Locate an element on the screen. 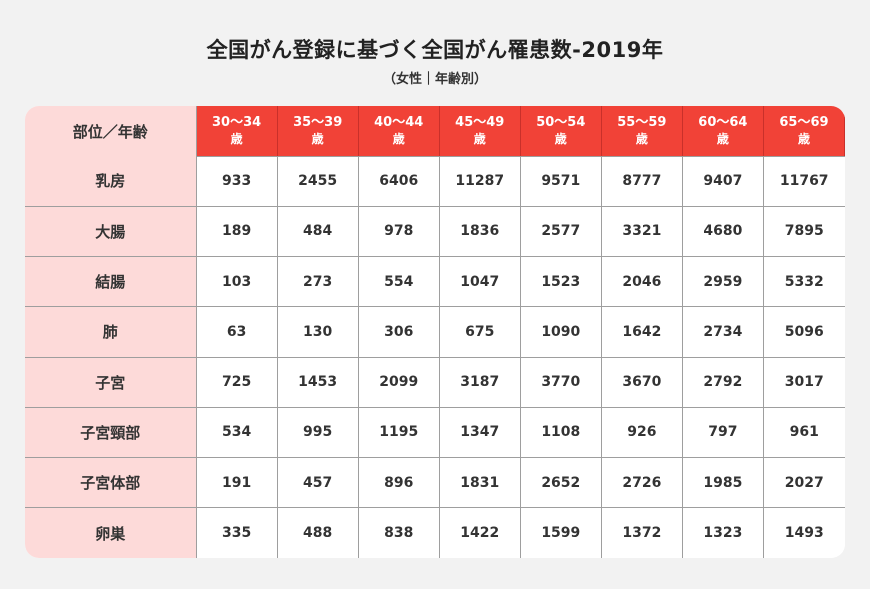  table-cell: 4680 is located at coordinates (722, 231).